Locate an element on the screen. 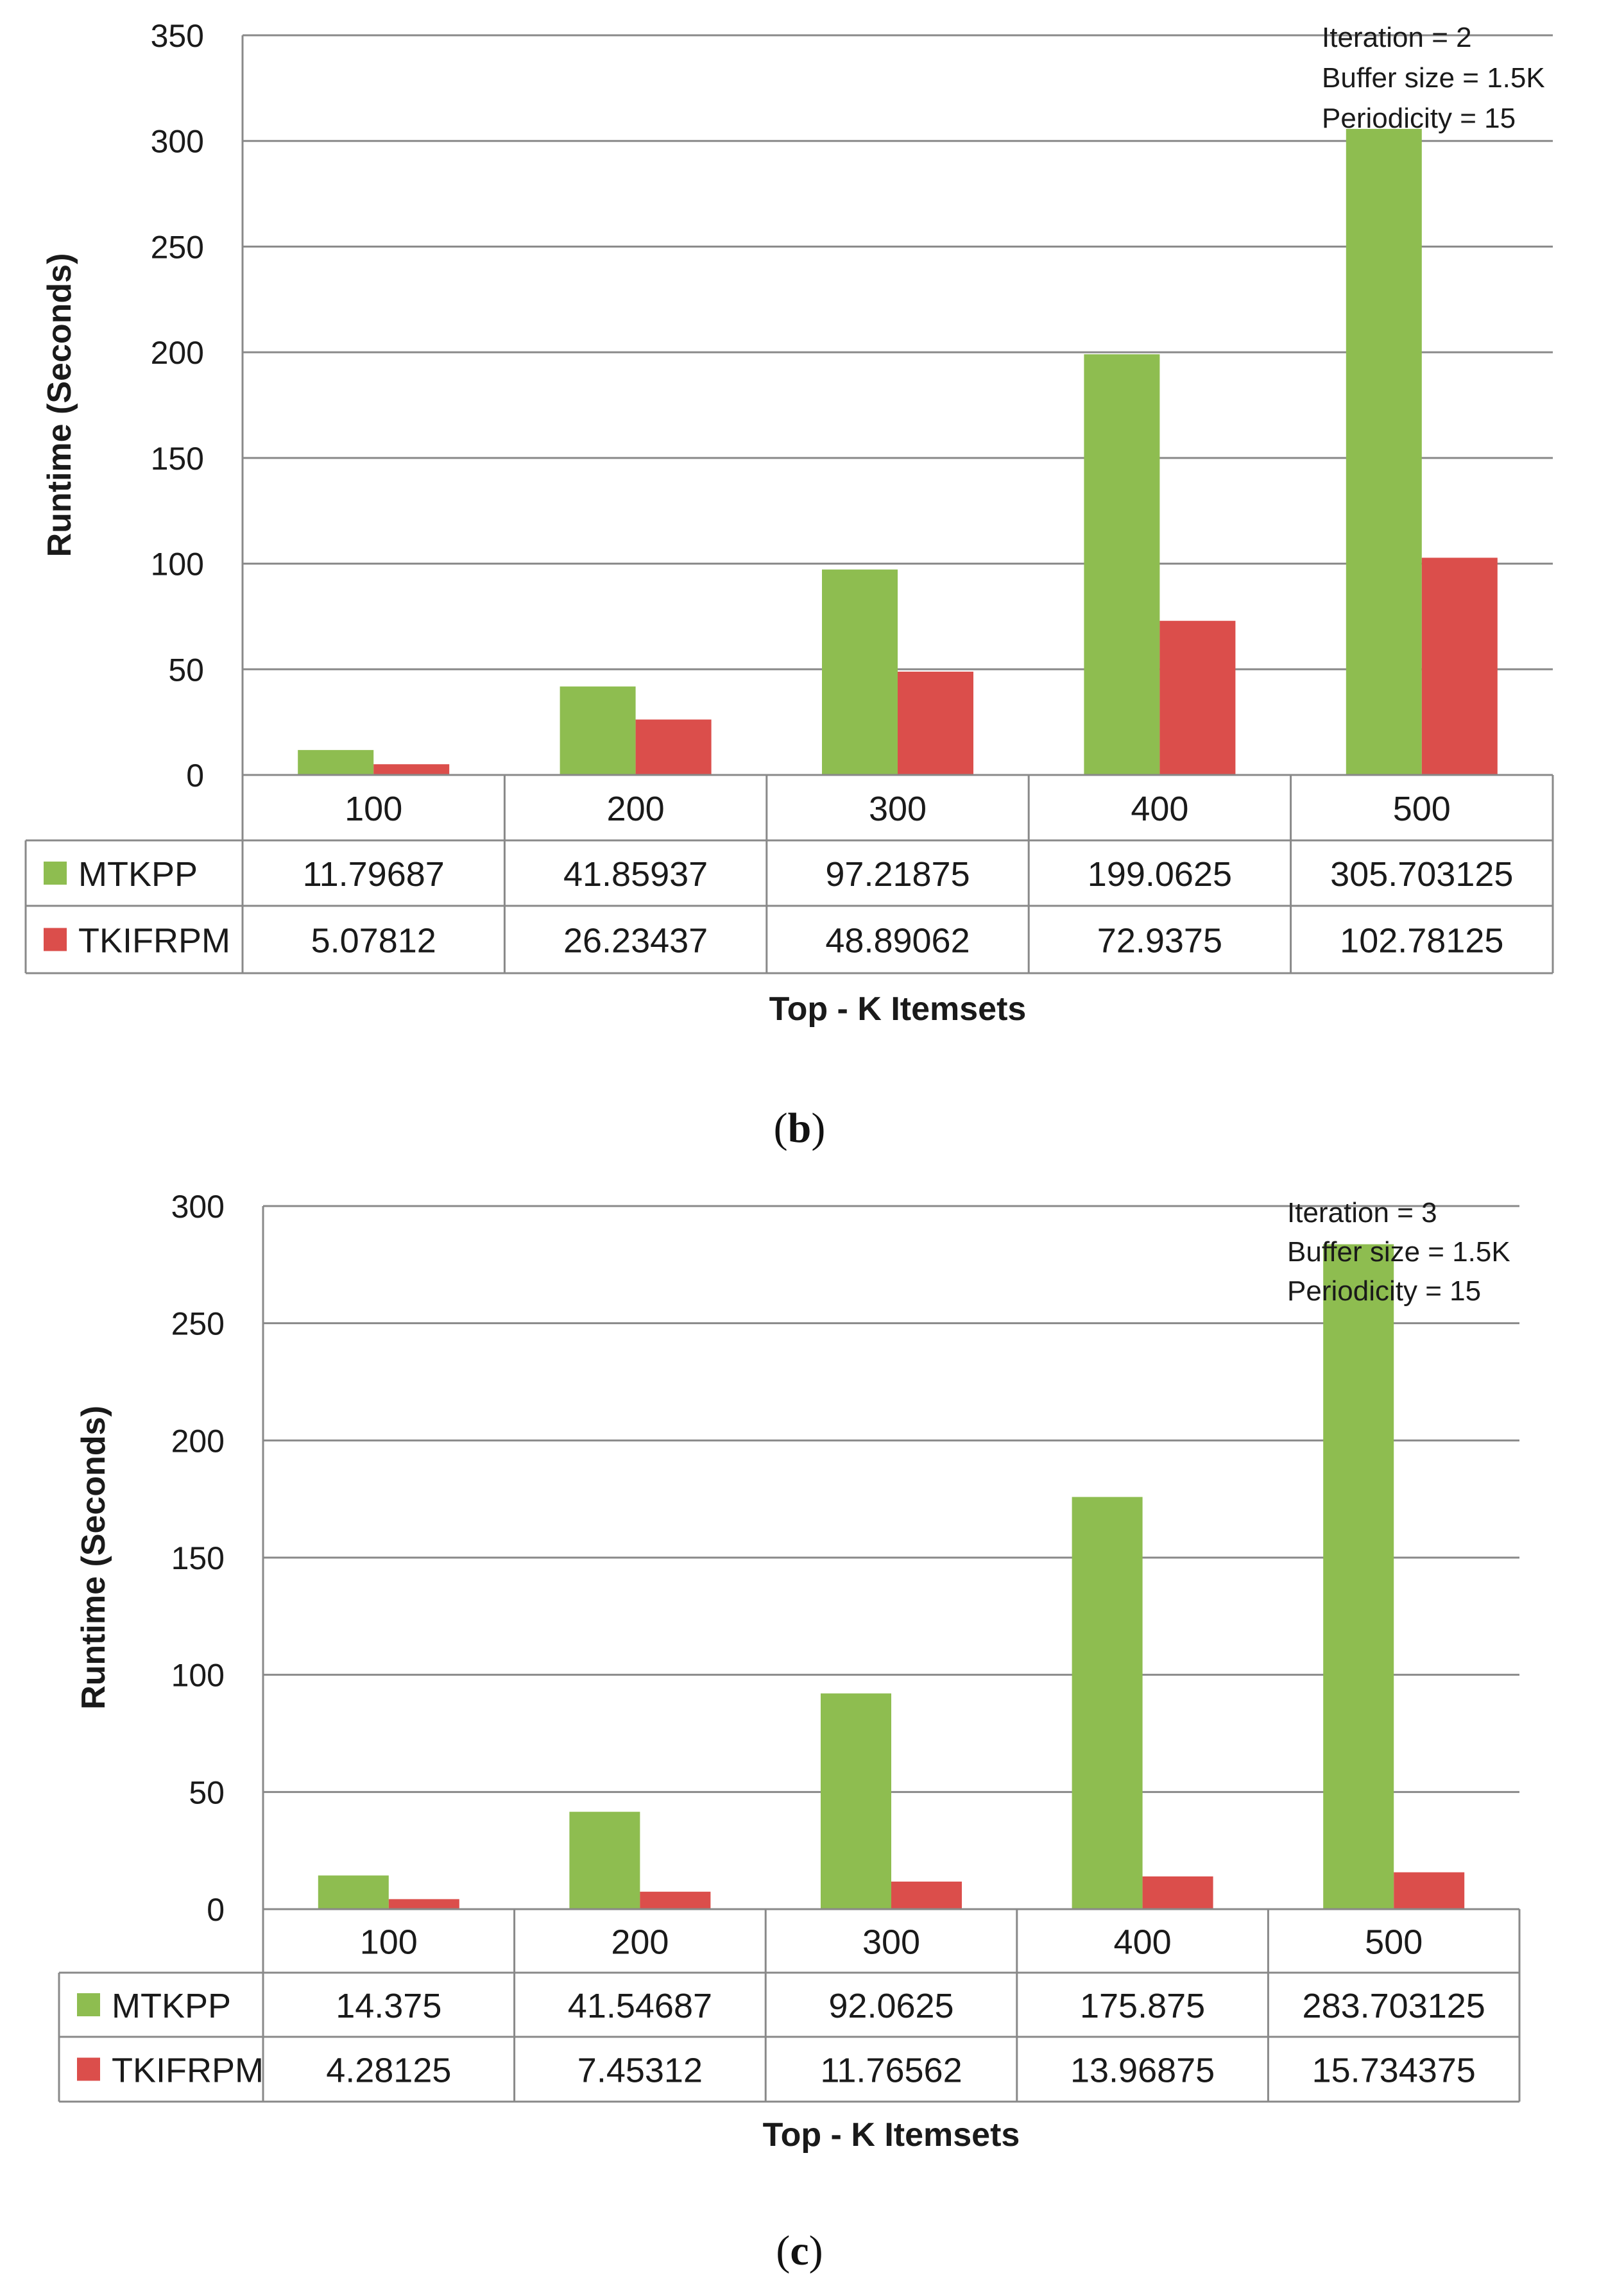 The width and height of the screenshot is (1599, 2296). caption-letter: c is located at coordinates (799, 2251).